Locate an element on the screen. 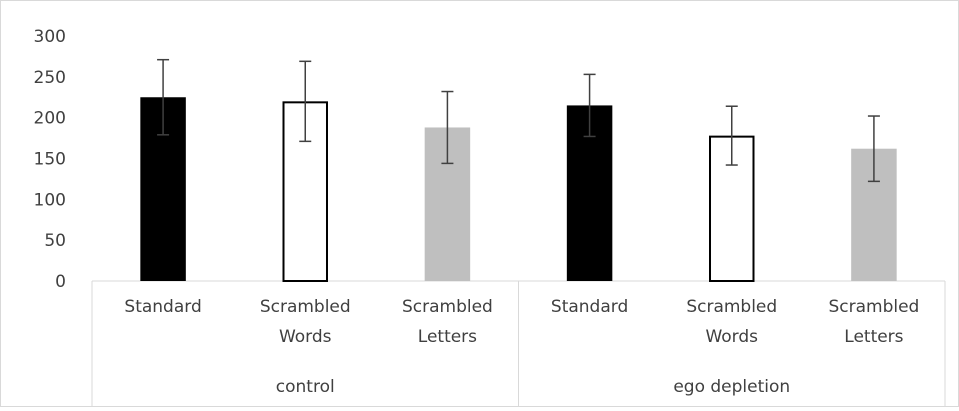 The width and height of the screenshot is (959, 411). y-tick-label: 0 is located at coordinates (60, 282).